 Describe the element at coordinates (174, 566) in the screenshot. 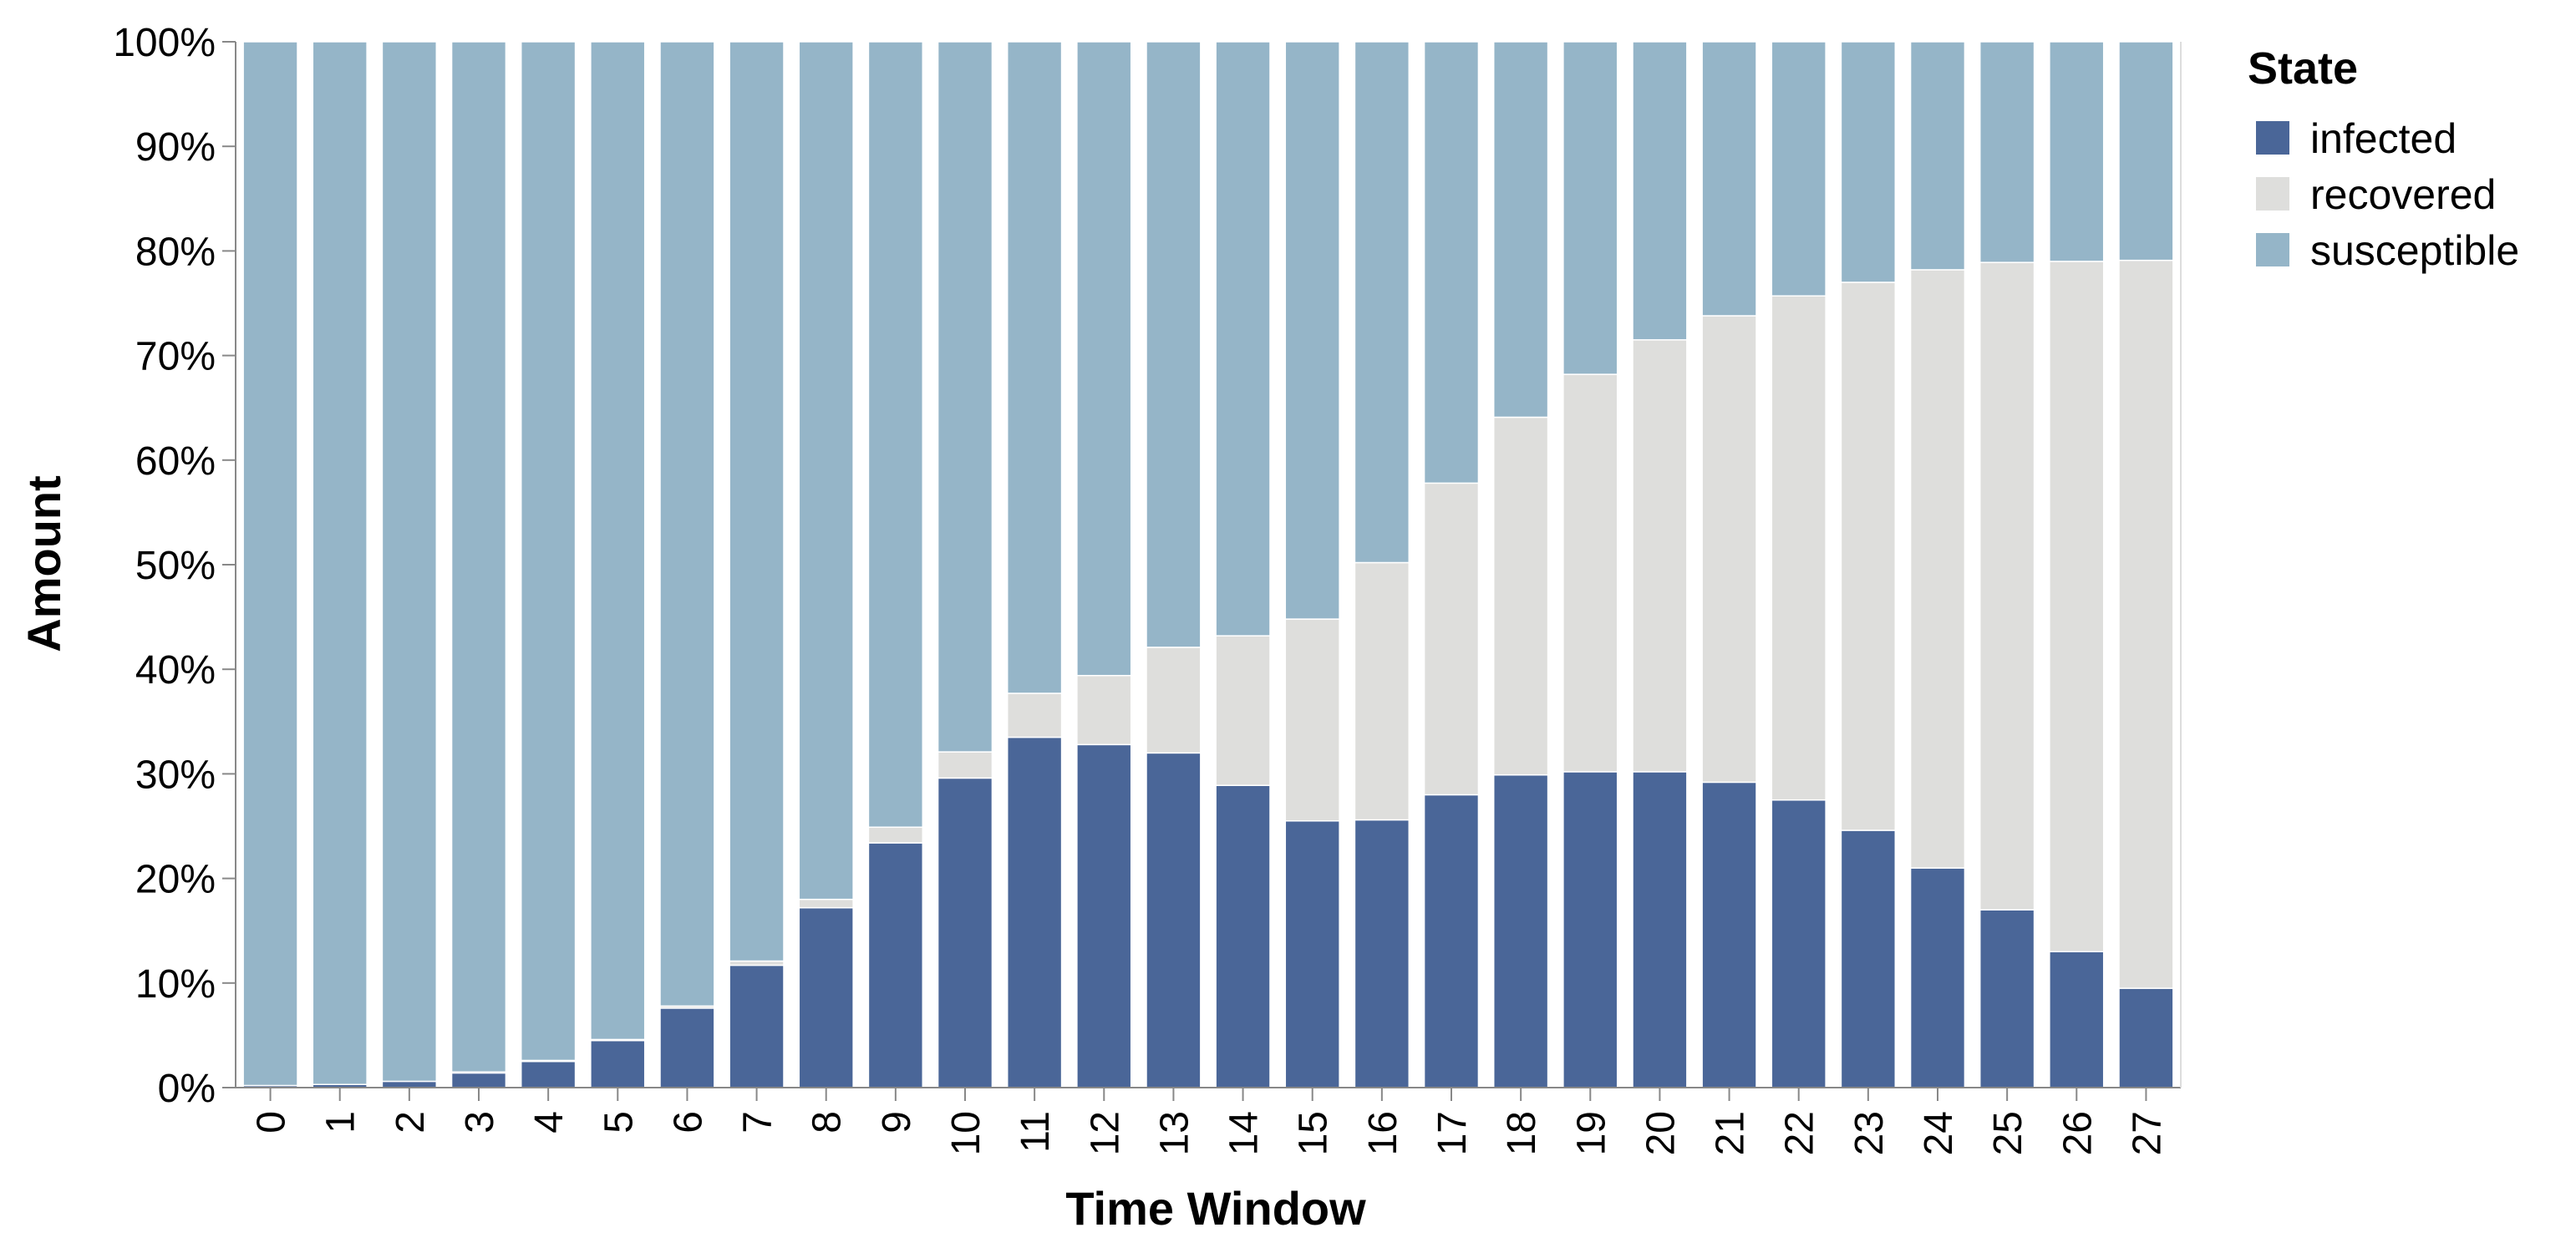

I see `y-axis-ticks: 0% 10% 20% 30% 40% 50% 60% 70% 80% 90% 100%` at that location.